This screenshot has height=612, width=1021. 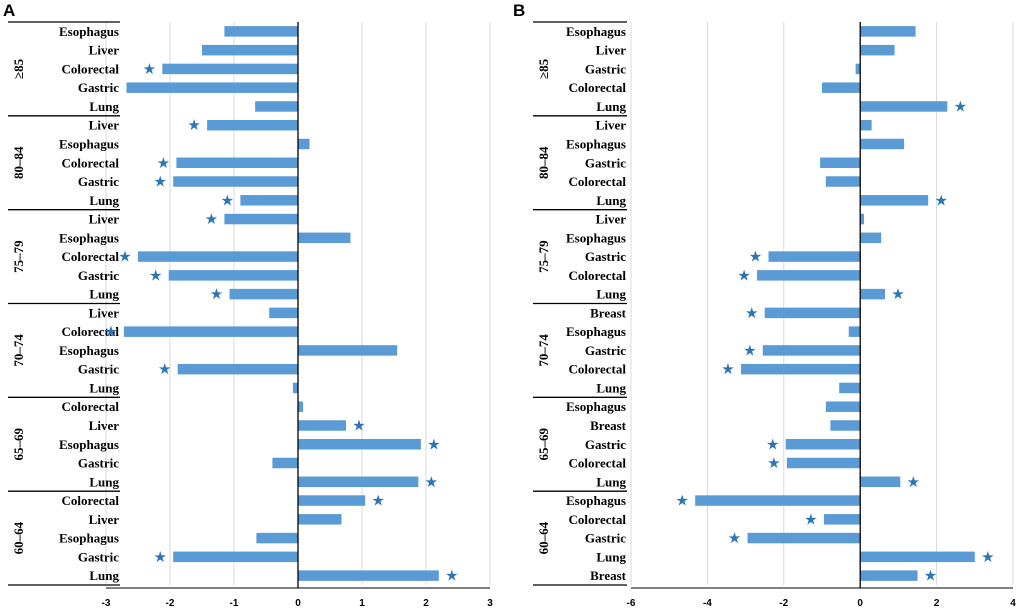 I want to click on x-tick-label: 0, so click(x=860, y=603).